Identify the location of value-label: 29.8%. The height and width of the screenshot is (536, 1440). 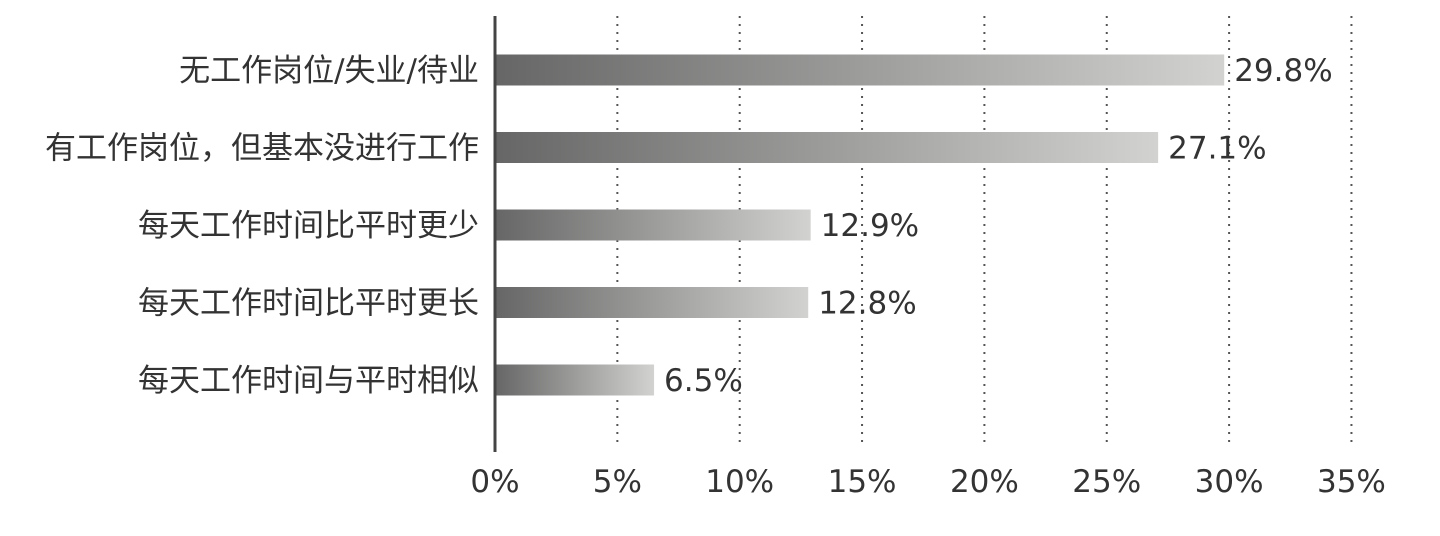
(1283, 71).